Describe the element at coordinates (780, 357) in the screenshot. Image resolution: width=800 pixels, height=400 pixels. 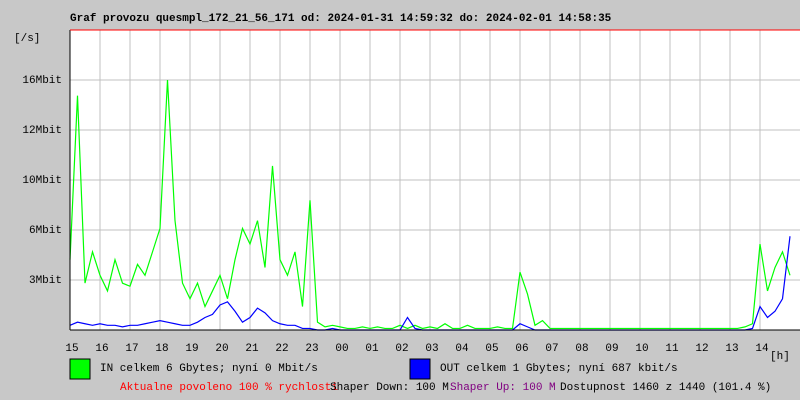
I see `x-axis-label: [h]` at that location.